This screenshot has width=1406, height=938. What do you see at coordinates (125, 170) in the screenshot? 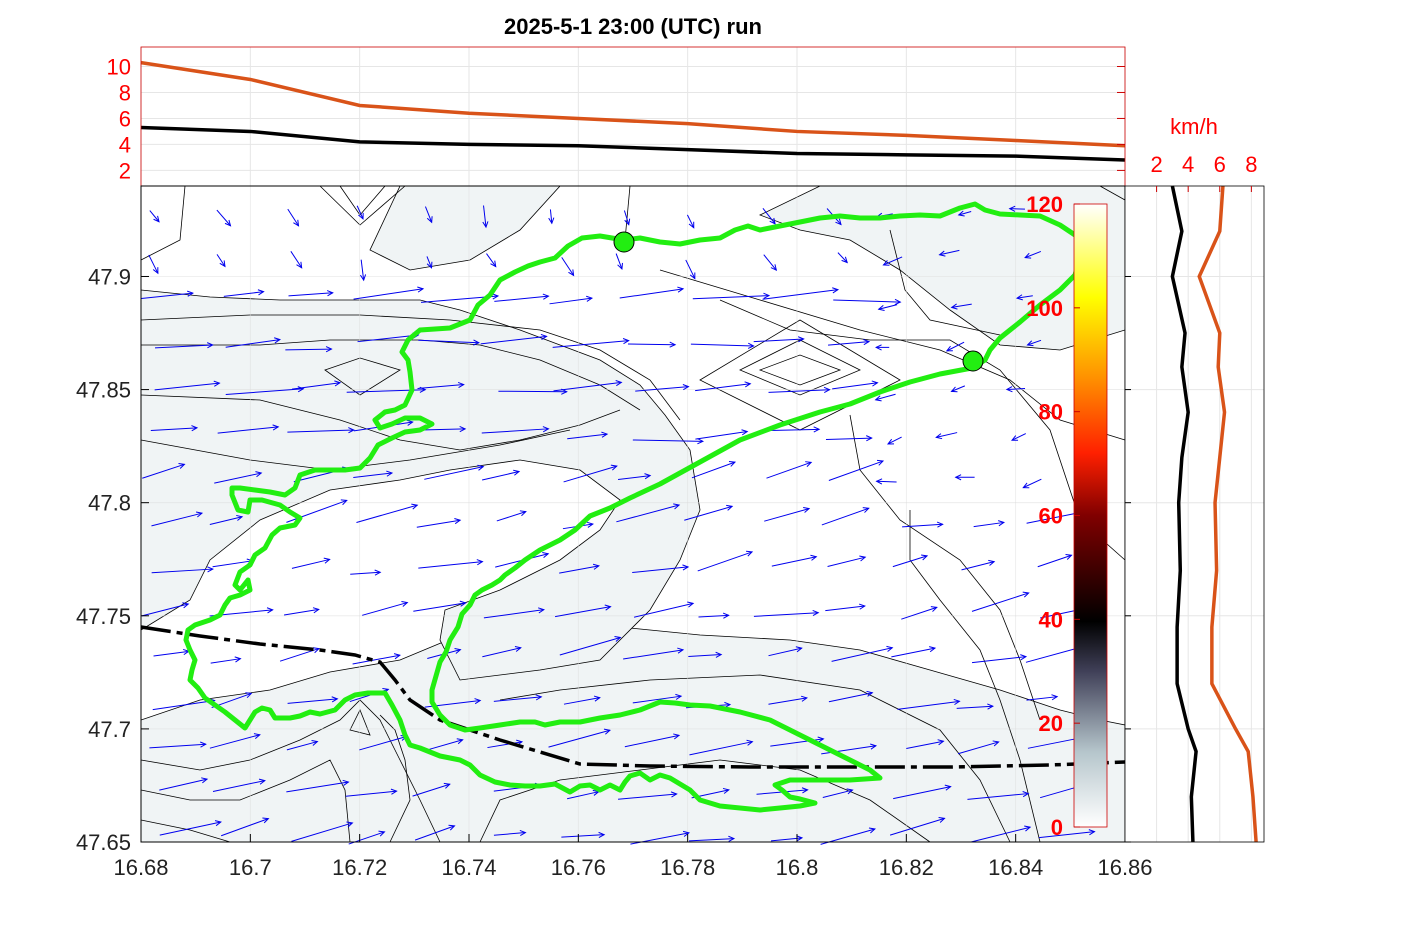
I see `top-y-tick-label: 2` at bounding box center [125, 170].